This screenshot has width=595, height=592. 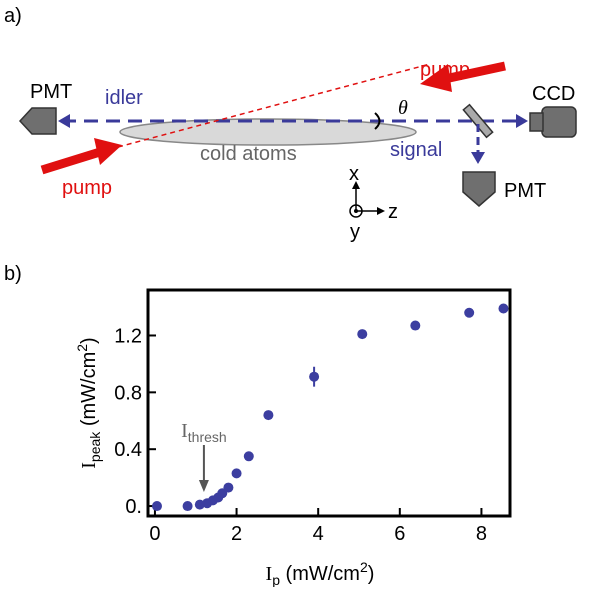 I want to click on x-axis-label: Ip (mW/cm2), so click(x=320, y=573).